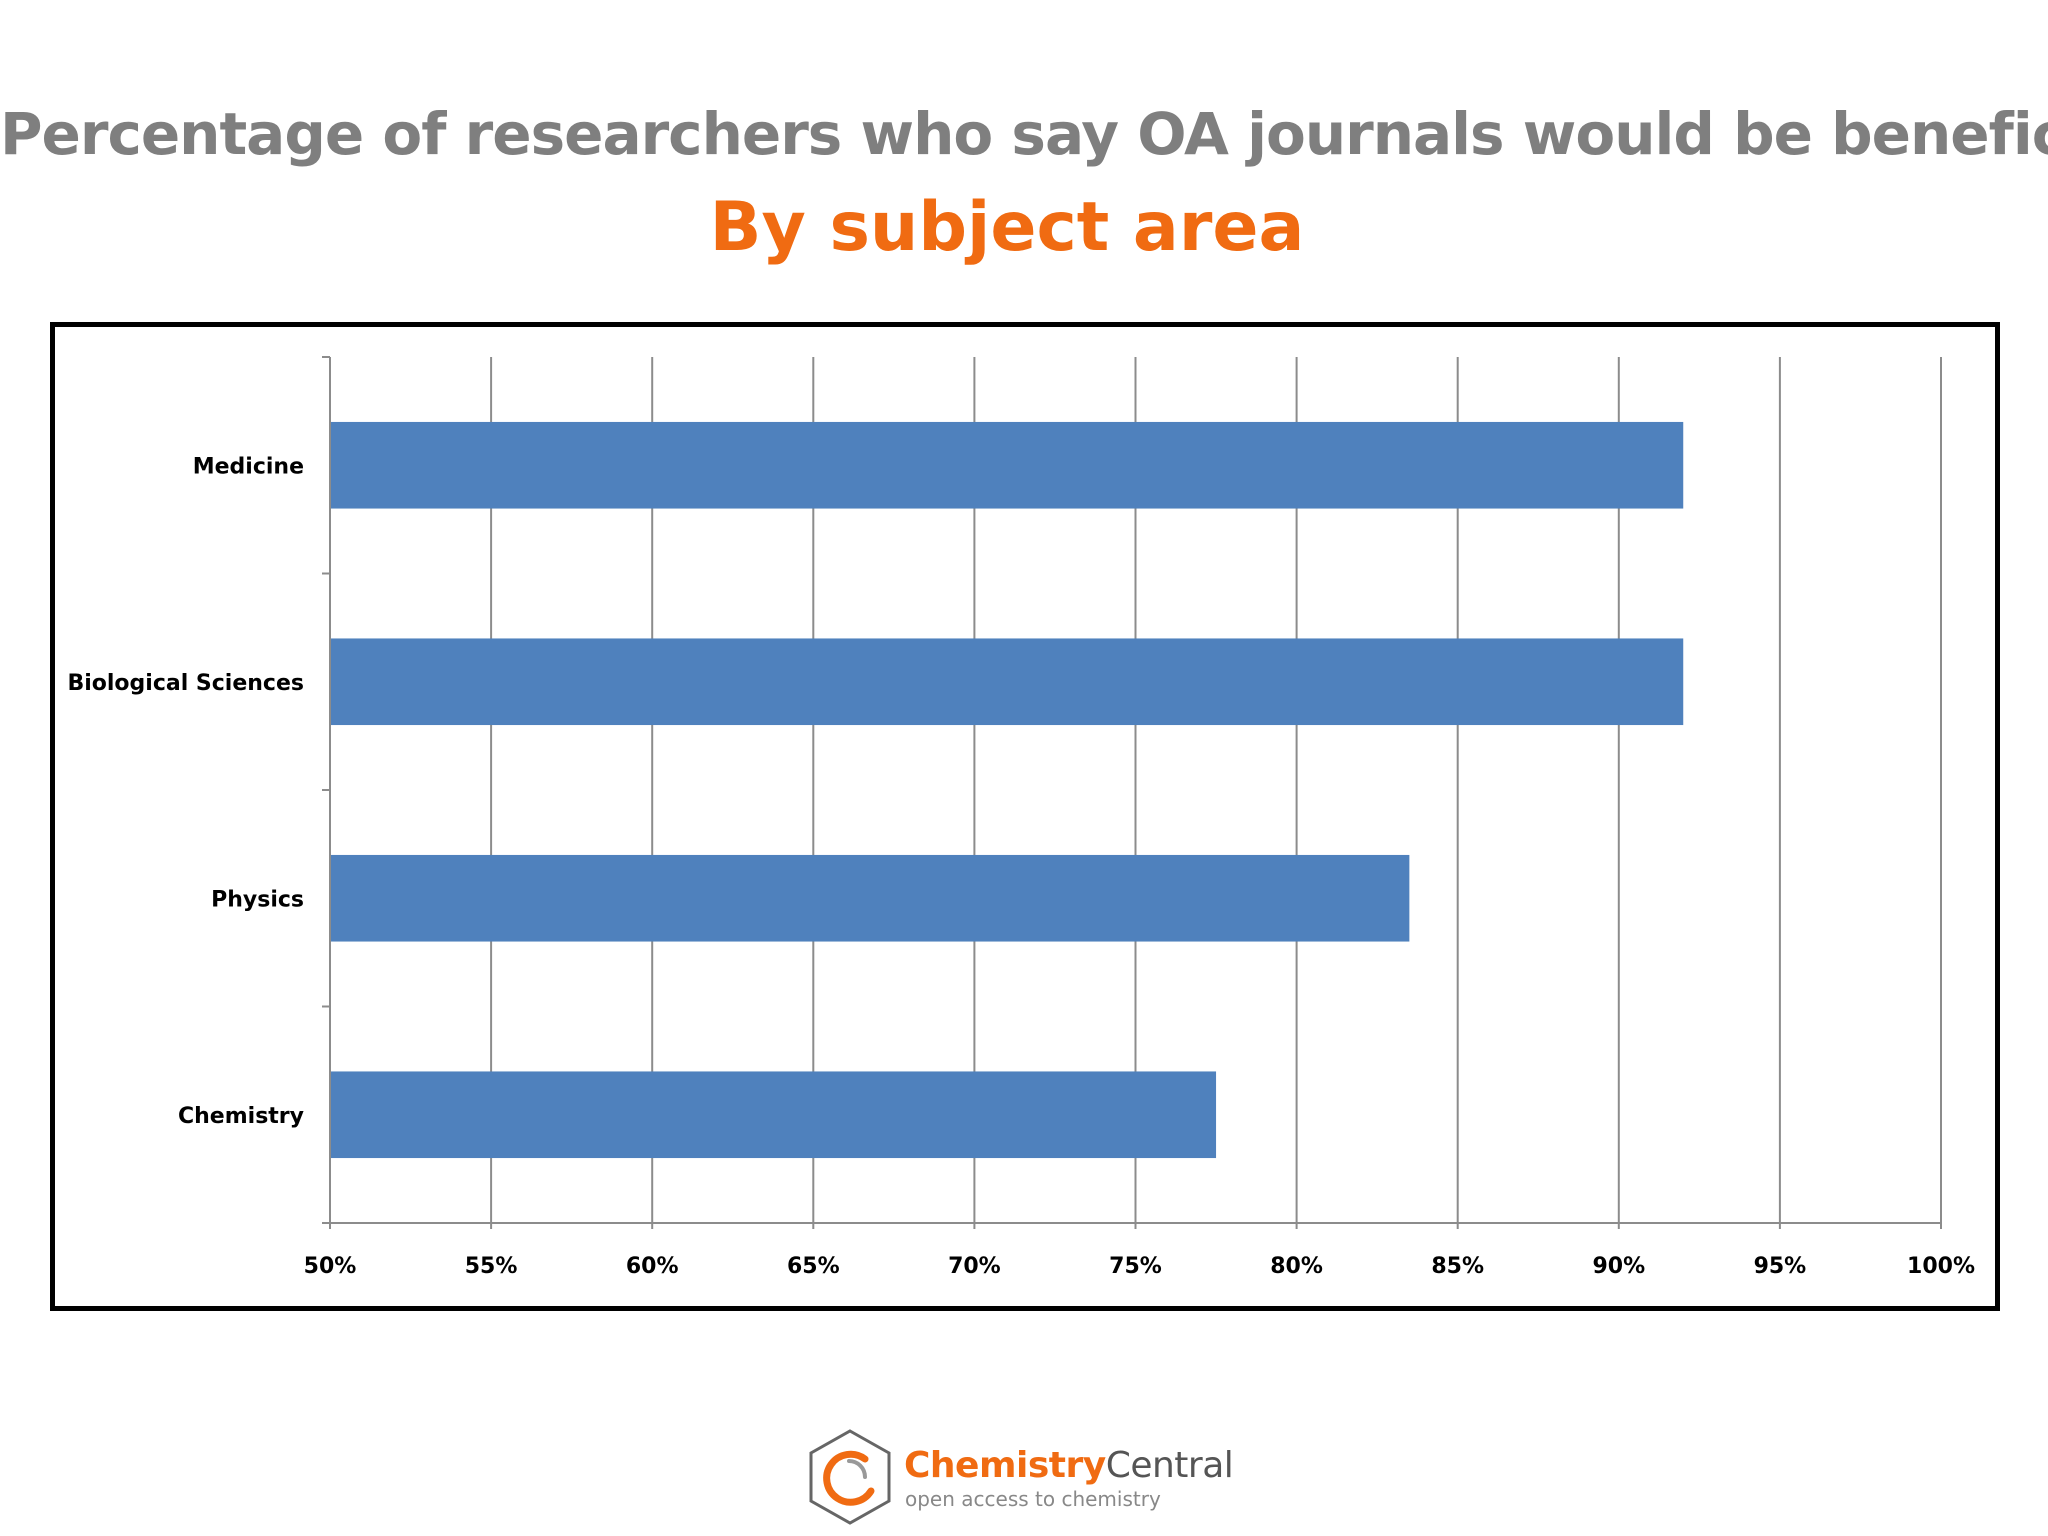 The width and height of the screenshot is (2048, 1536). Describe the element at coordinates (1618, 1266) in the screenshot. I see `x-tick-label: 90%` at that location.